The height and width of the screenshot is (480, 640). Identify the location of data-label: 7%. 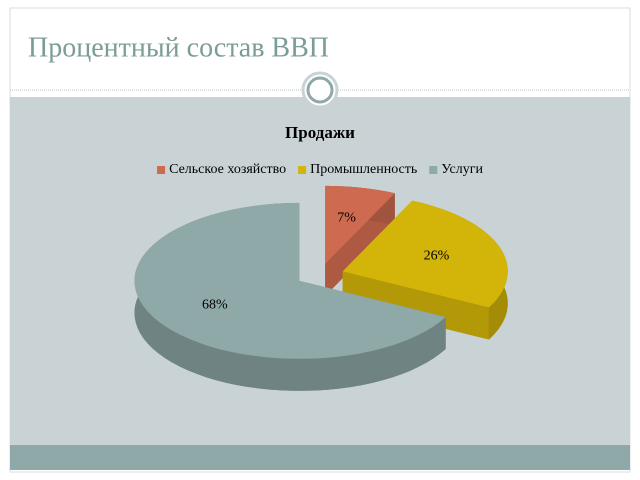
(346, 217).